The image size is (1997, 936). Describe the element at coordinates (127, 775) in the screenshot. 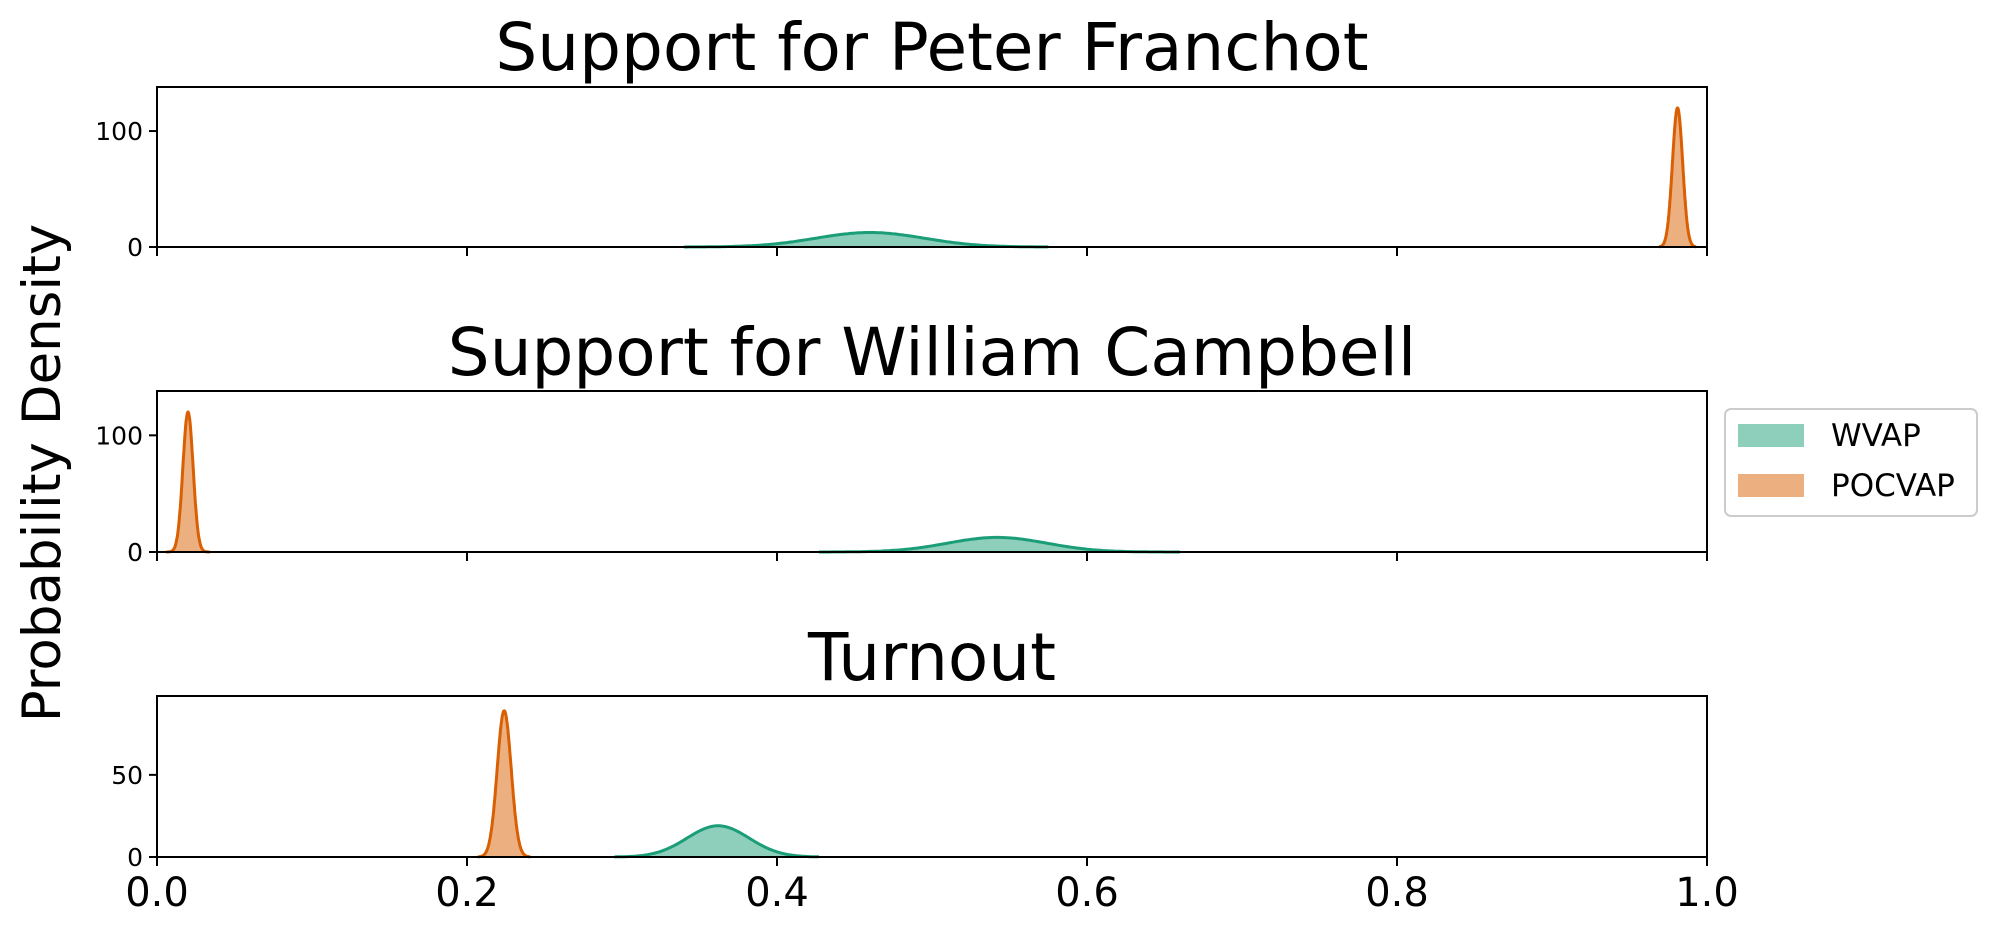

I see `y-tick-label: 50` at that location.